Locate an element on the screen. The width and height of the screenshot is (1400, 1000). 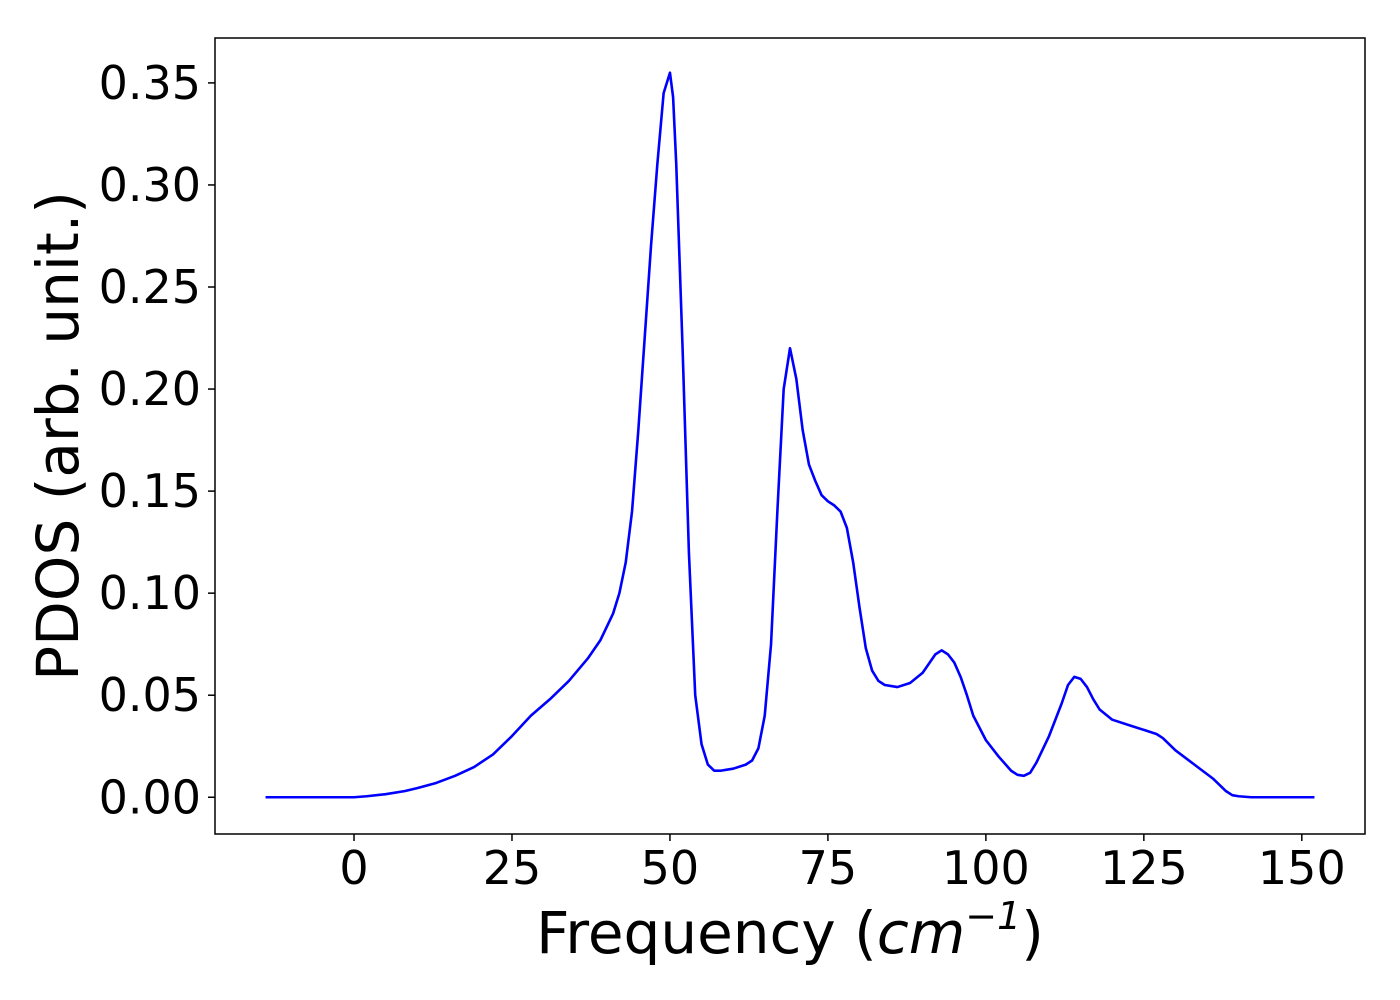
x-tick-label: 100 is located at coordinates (986, 868).